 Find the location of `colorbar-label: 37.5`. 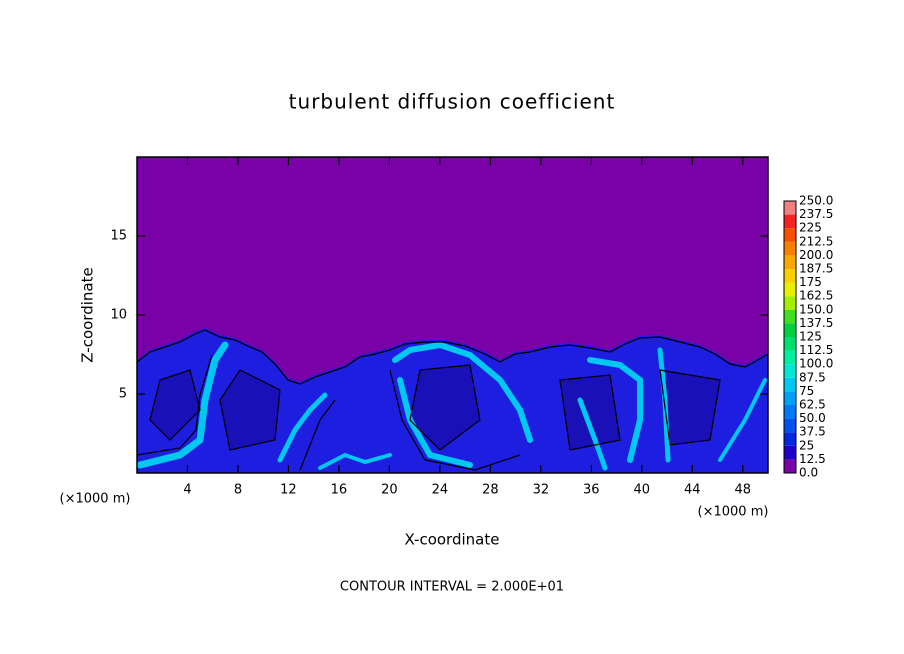

colorbar-label: 37.5 is located at coordinates (812, 432).